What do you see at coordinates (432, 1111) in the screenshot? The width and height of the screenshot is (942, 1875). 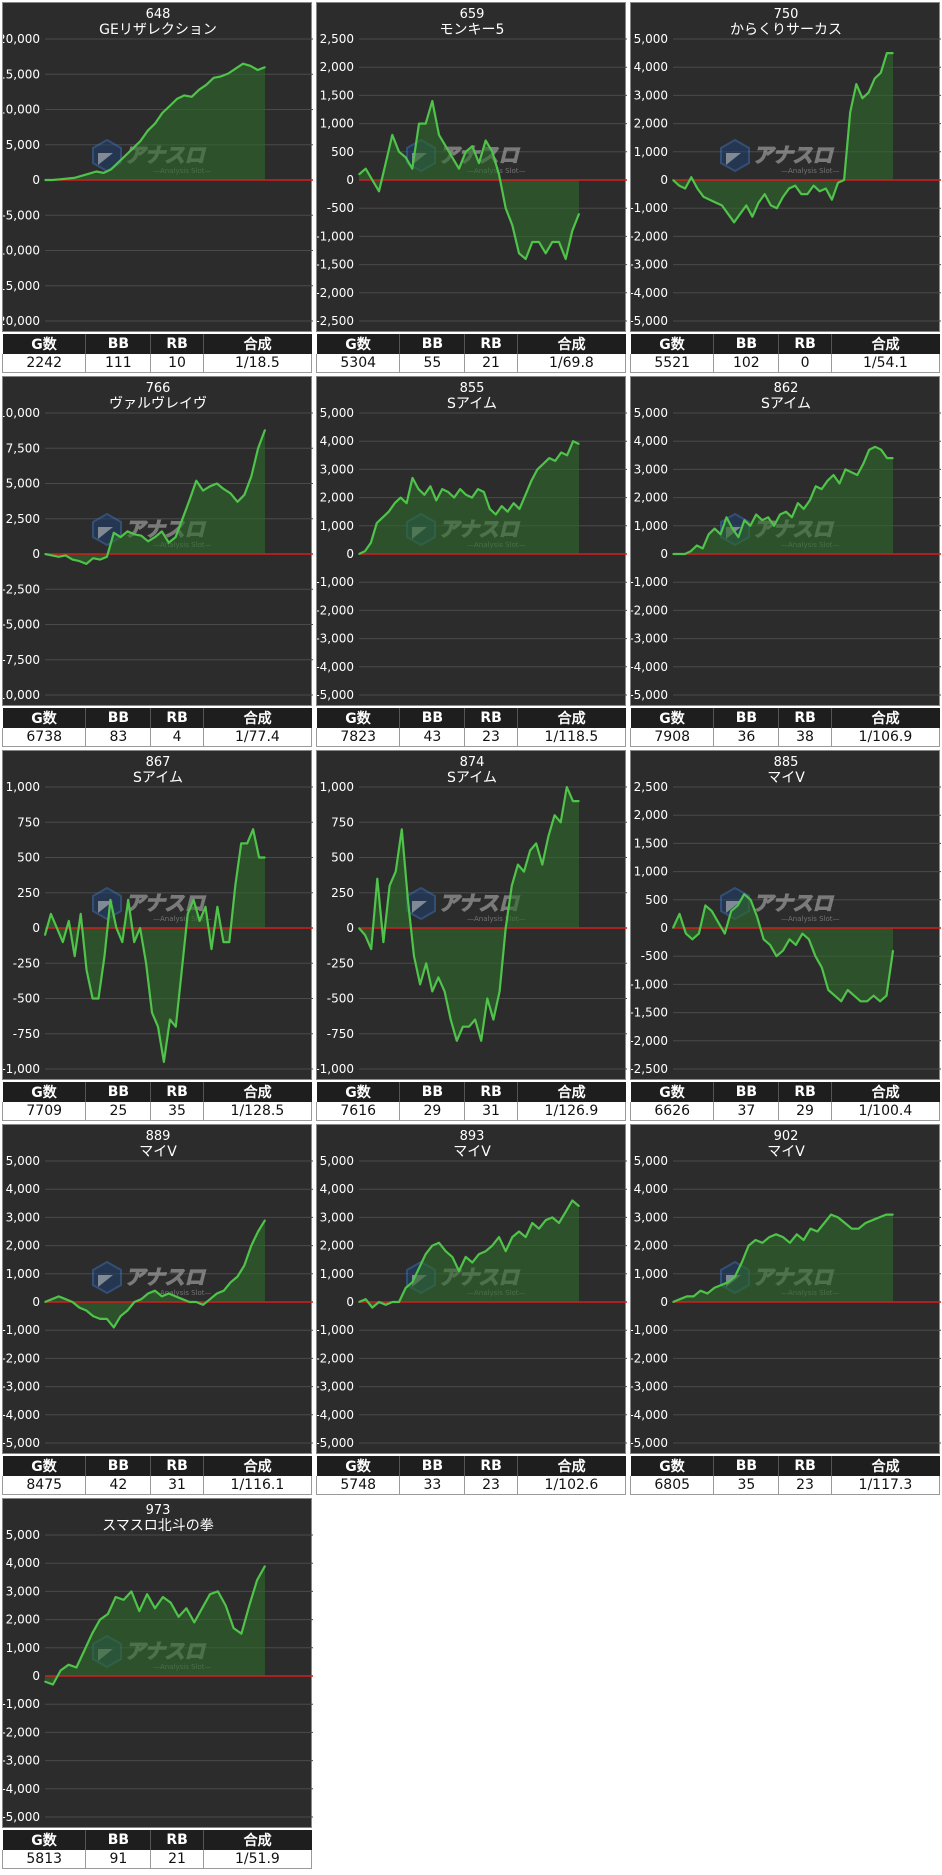 I see `stats-value-bb: 29` at bounding box center [432, 1111].